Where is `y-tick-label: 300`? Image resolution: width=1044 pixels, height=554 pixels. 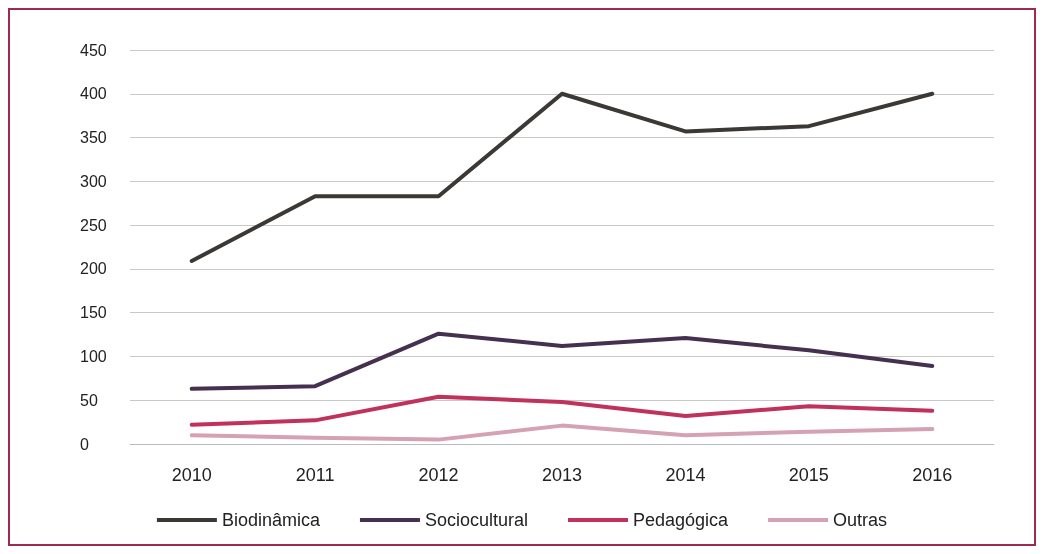
y-tick-label: 300 is located at coordinates (93, 181).